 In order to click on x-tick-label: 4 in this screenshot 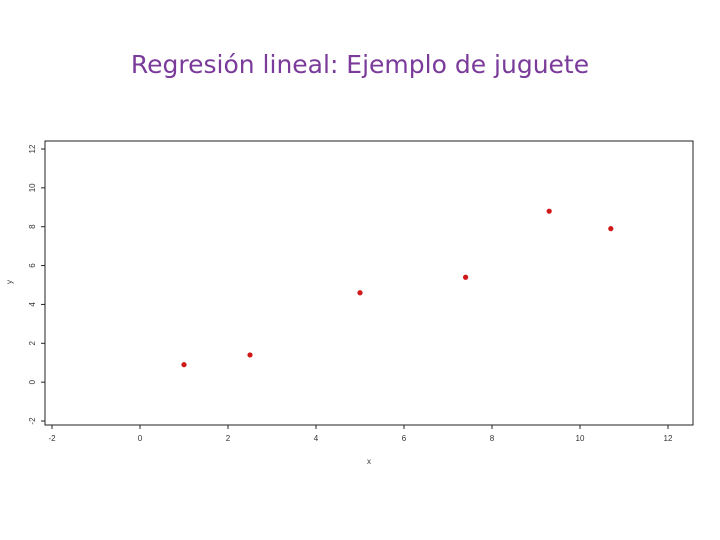, I will do `click(316, 438)`.